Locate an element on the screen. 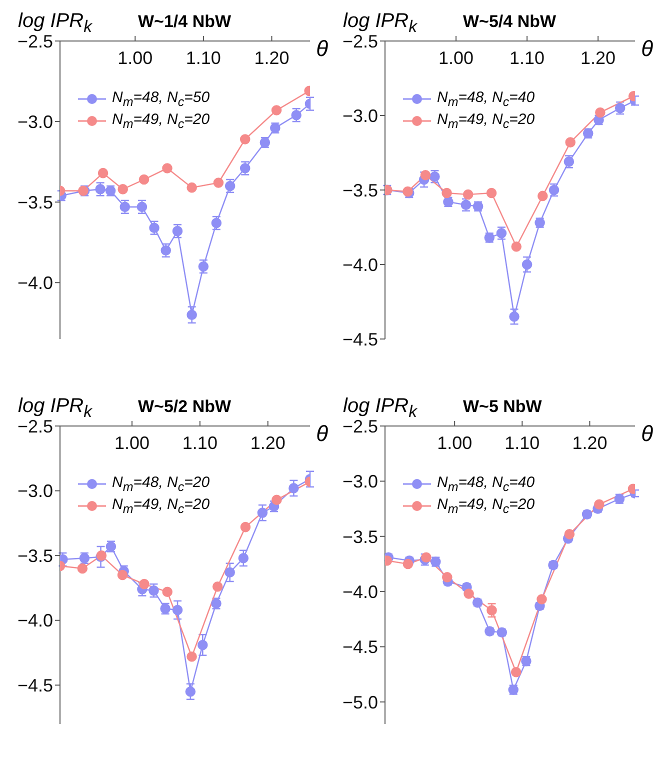  chart-title: W~5 NbW is located at coordinates (502, 407).